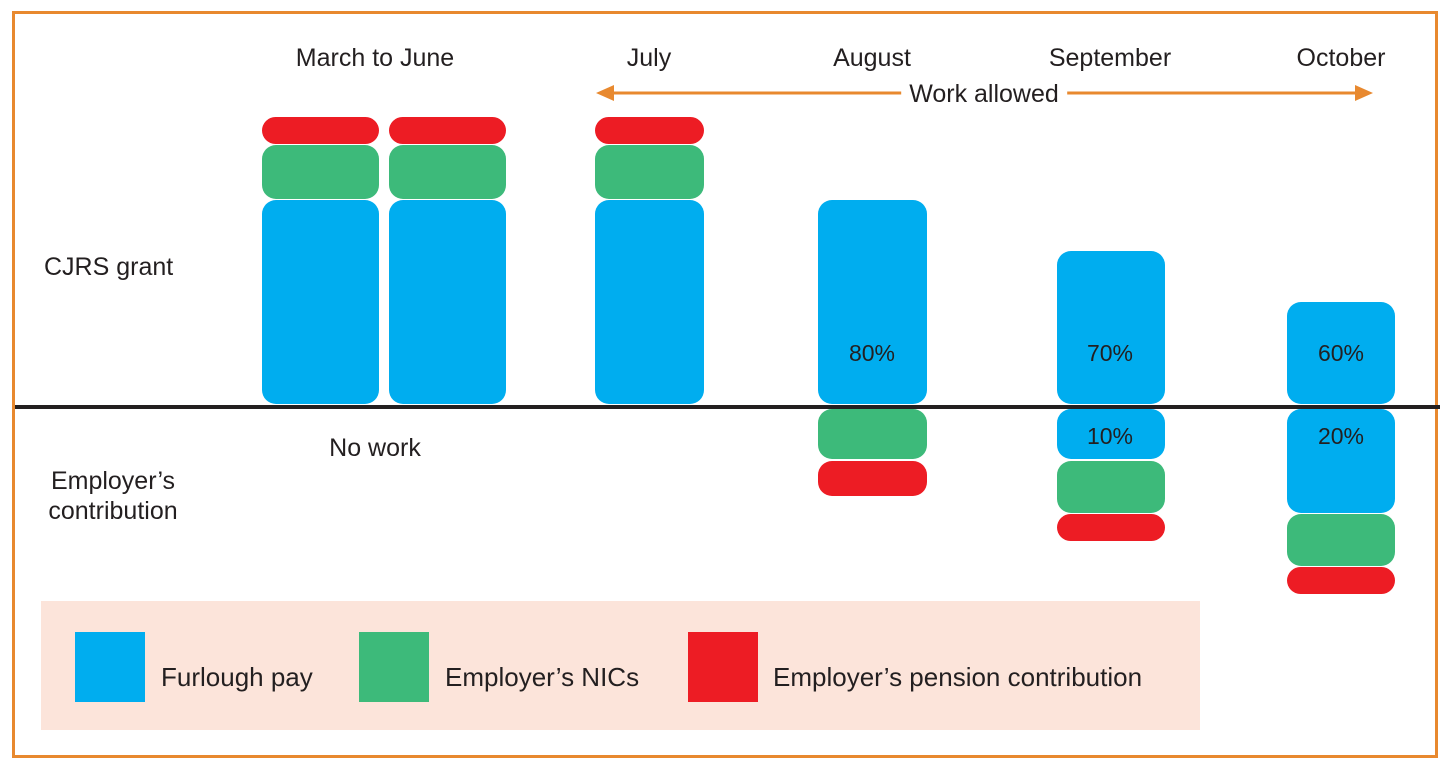  What do you see at coordinates (320, 130) in the screenshot?
I see `bar-march-1-pension` at bounding box center [320, 130].